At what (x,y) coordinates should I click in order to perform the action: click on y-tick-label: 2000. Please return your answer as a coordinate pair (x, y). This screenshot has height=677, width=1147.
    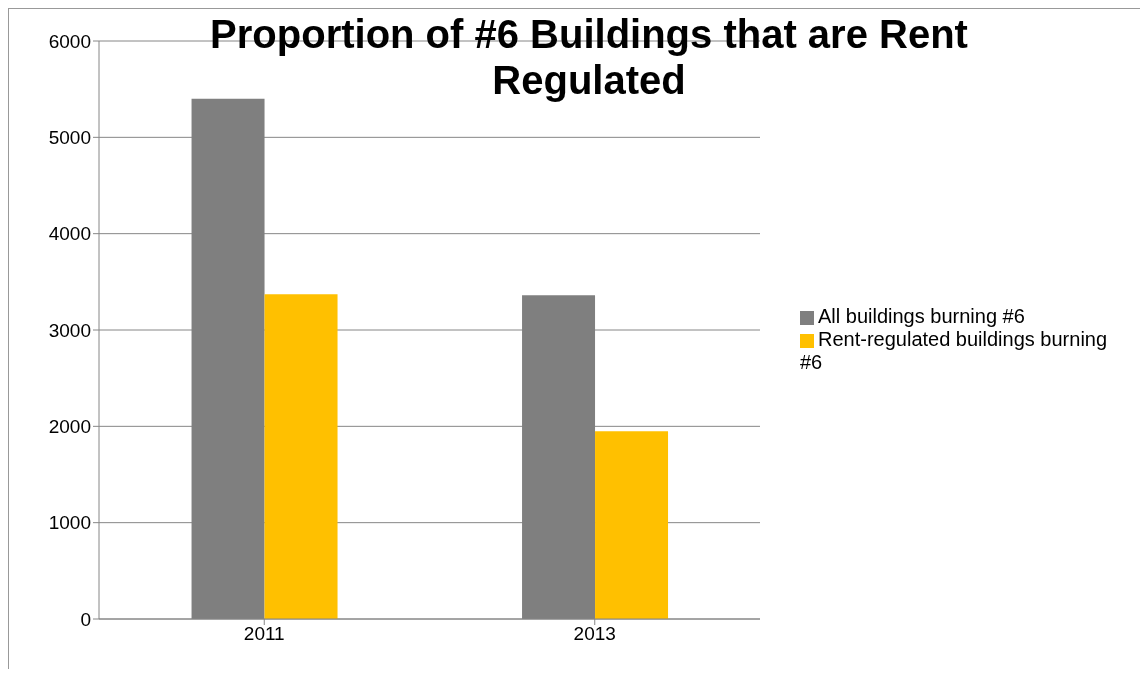
    Looking at the image, I should click on (69, 427).